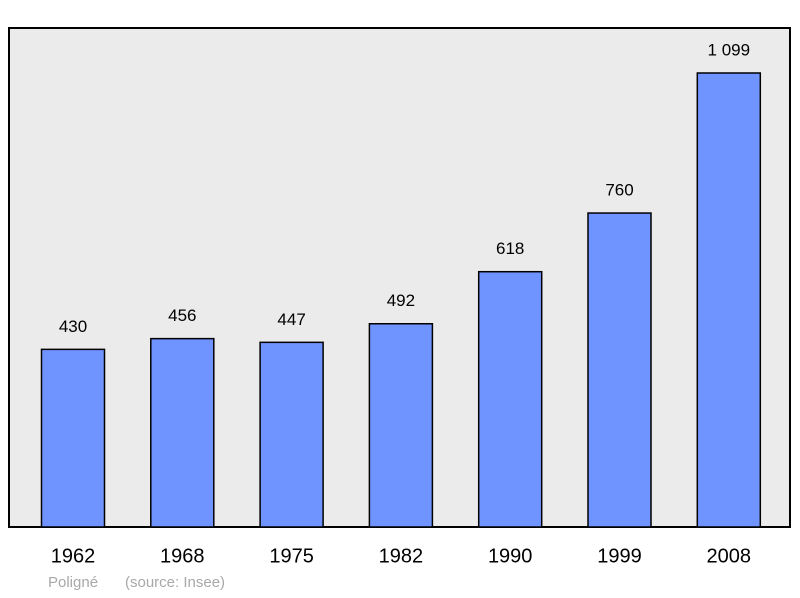 The height and width of the screenshot is (598, 800). I want to click on x-tick-label: 1975, so click(291, 556).